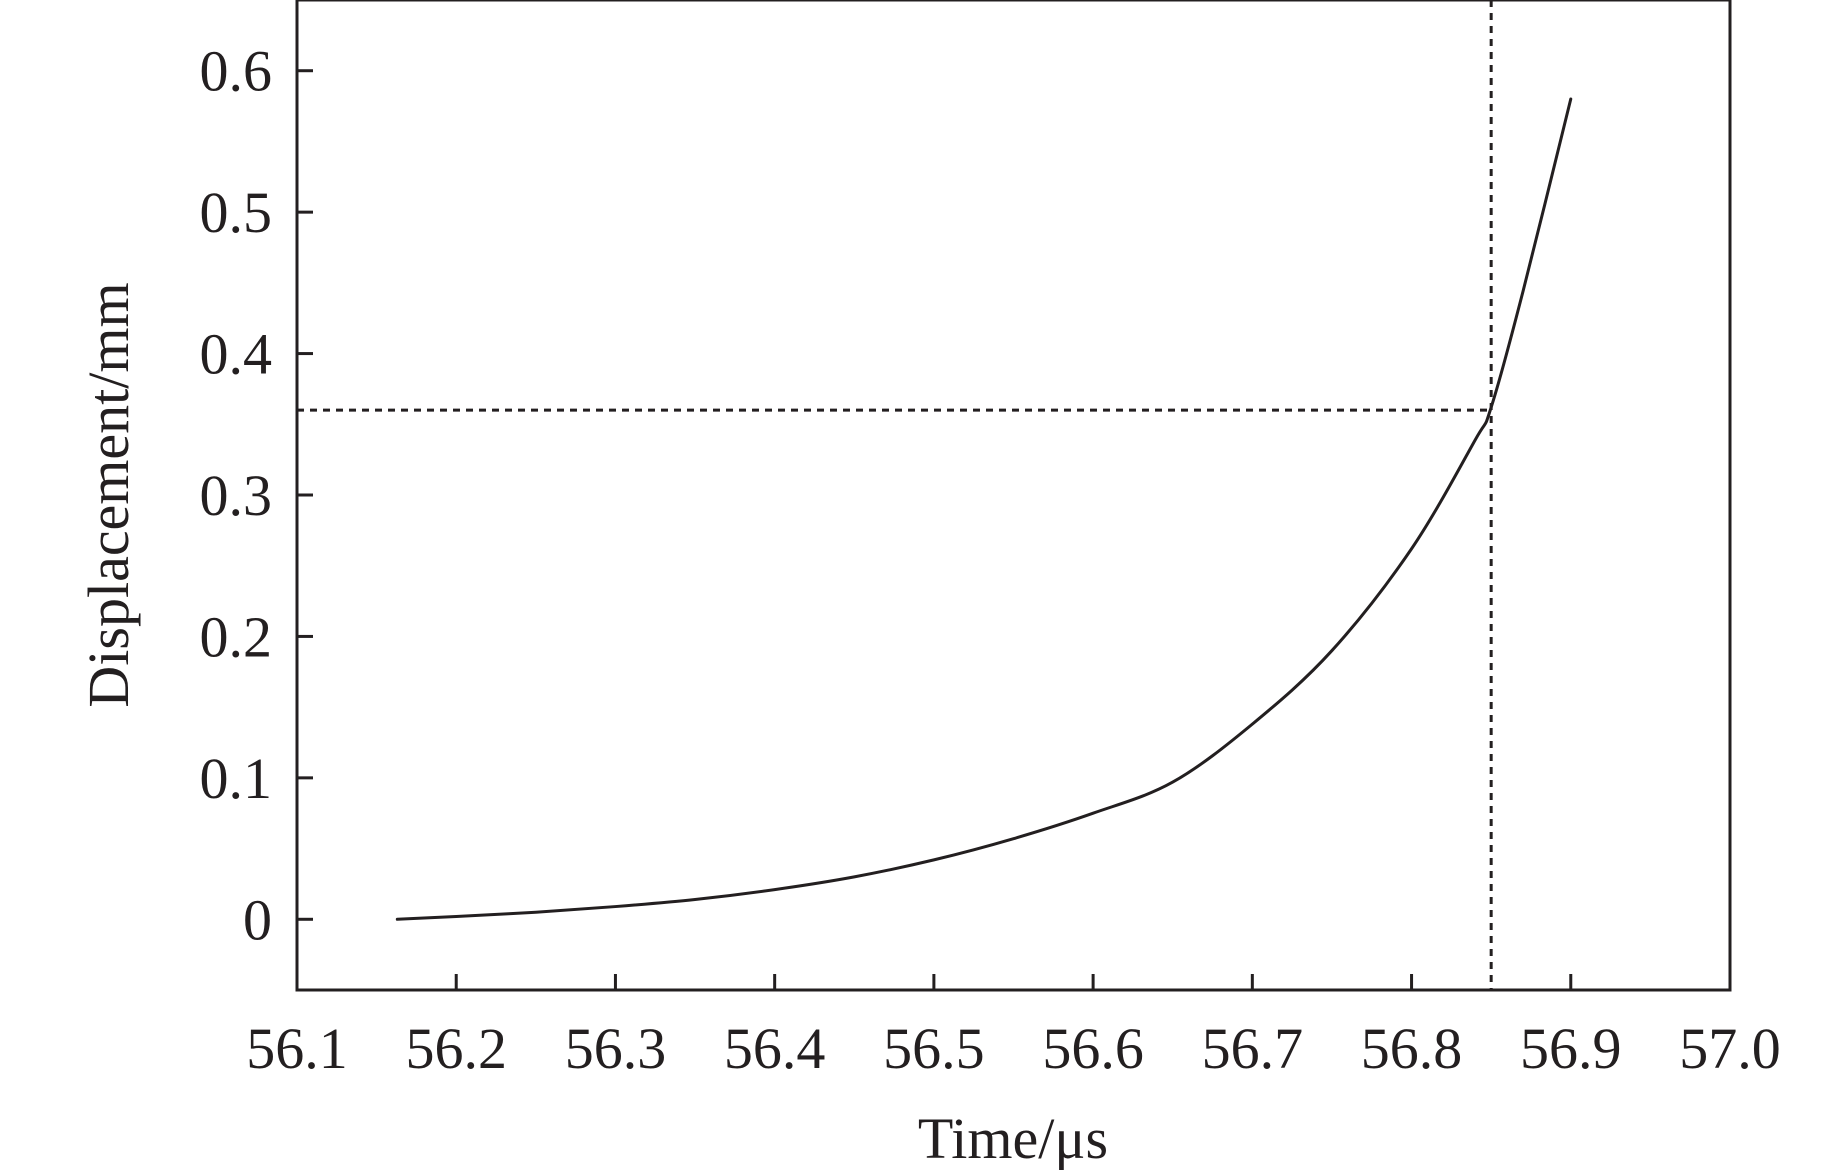 This screenshot has width=1843, height=1170. Describe the element at coordinates (236, 495) in the screenshot. I see `y-tick-label: 0.3` at that location.